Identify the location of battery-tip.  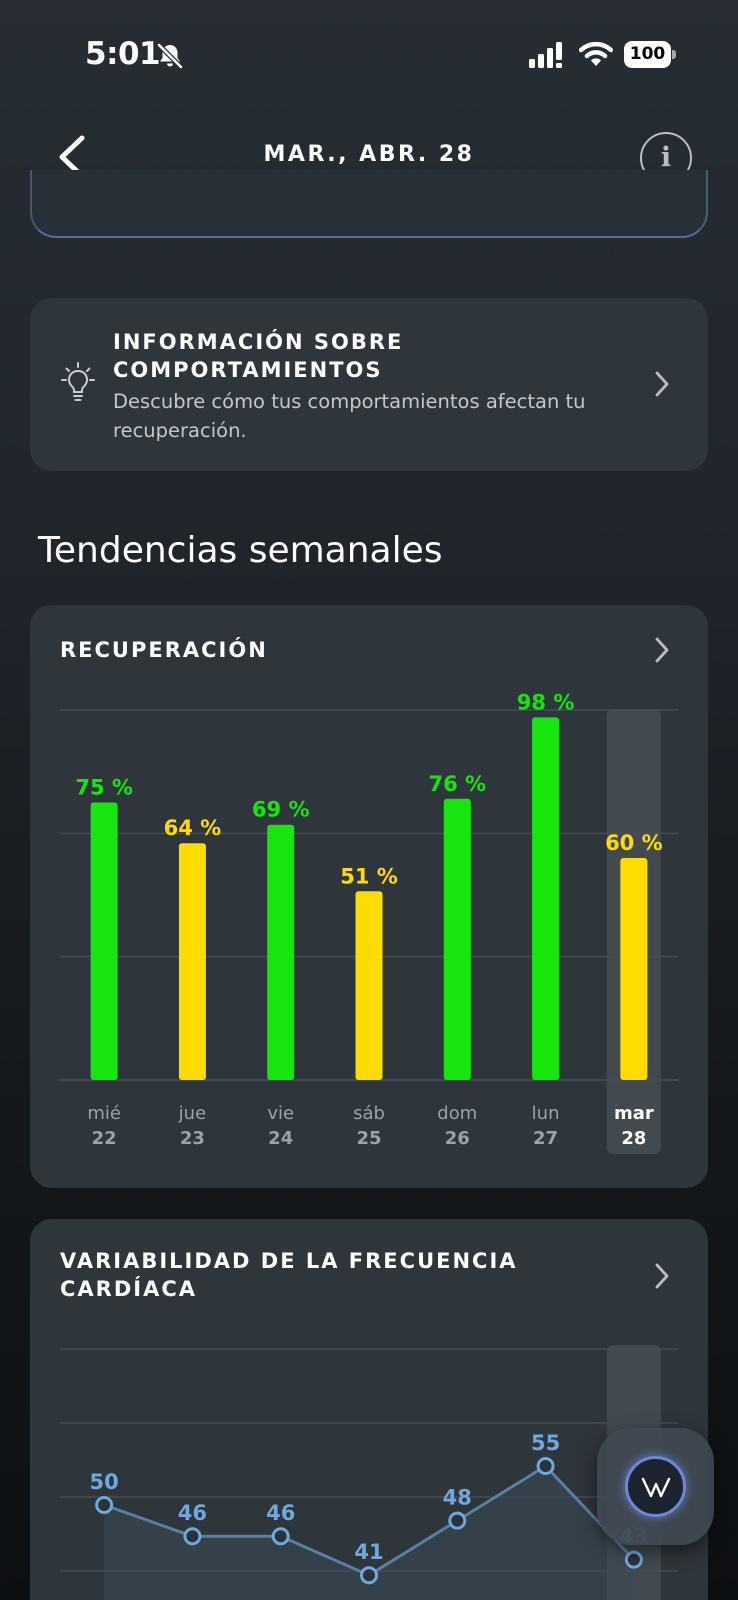
(674, 54).